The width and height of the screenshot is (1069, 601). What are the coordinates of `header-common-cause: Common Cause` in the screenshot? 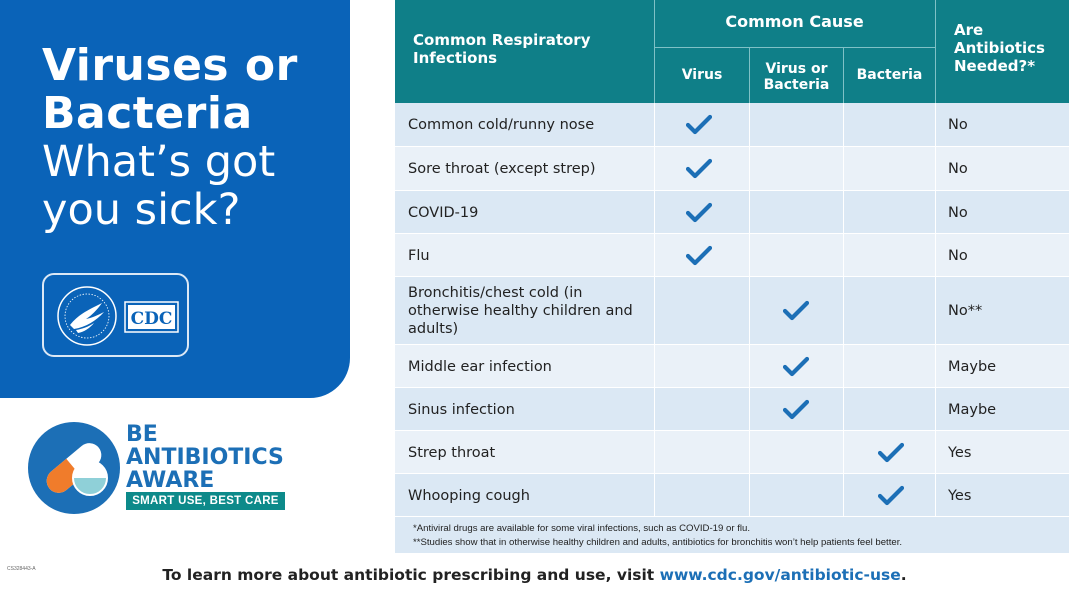 It's located at (794, 24).